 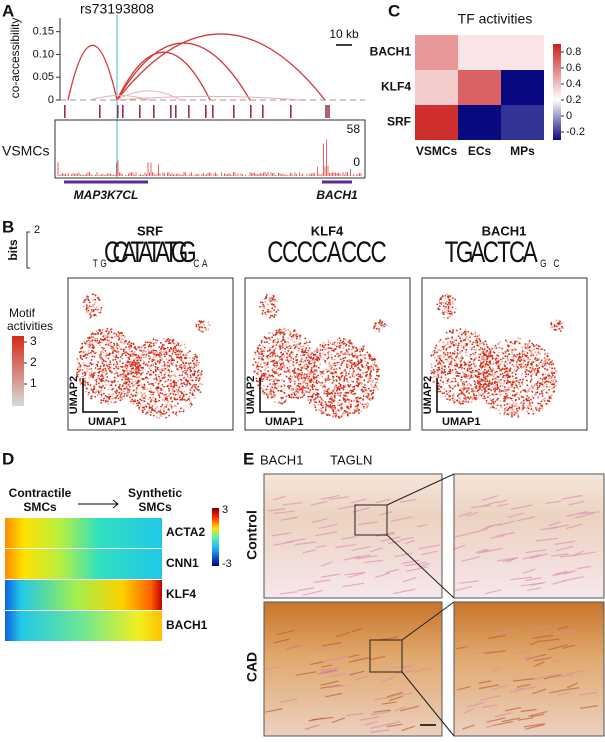 I want to click on heatmap-cell, so click(x=522, y=122).